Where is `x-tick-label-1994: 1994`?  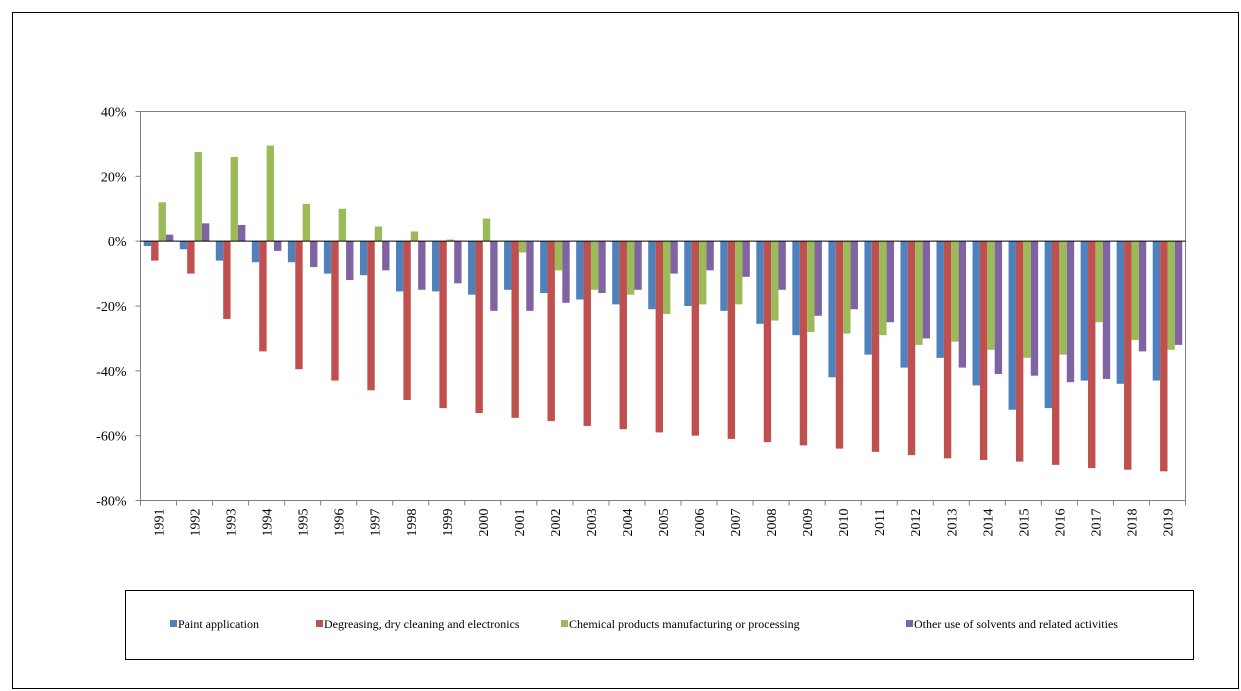
x-tick-label-1994: 1994 is located at coordinates (268, 523).